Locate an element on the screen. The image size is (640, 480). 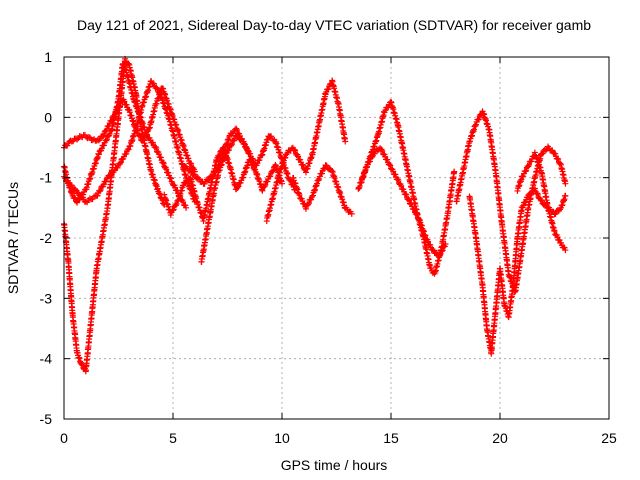
x-tick-label: 0 is located at coordinates (64, 438).